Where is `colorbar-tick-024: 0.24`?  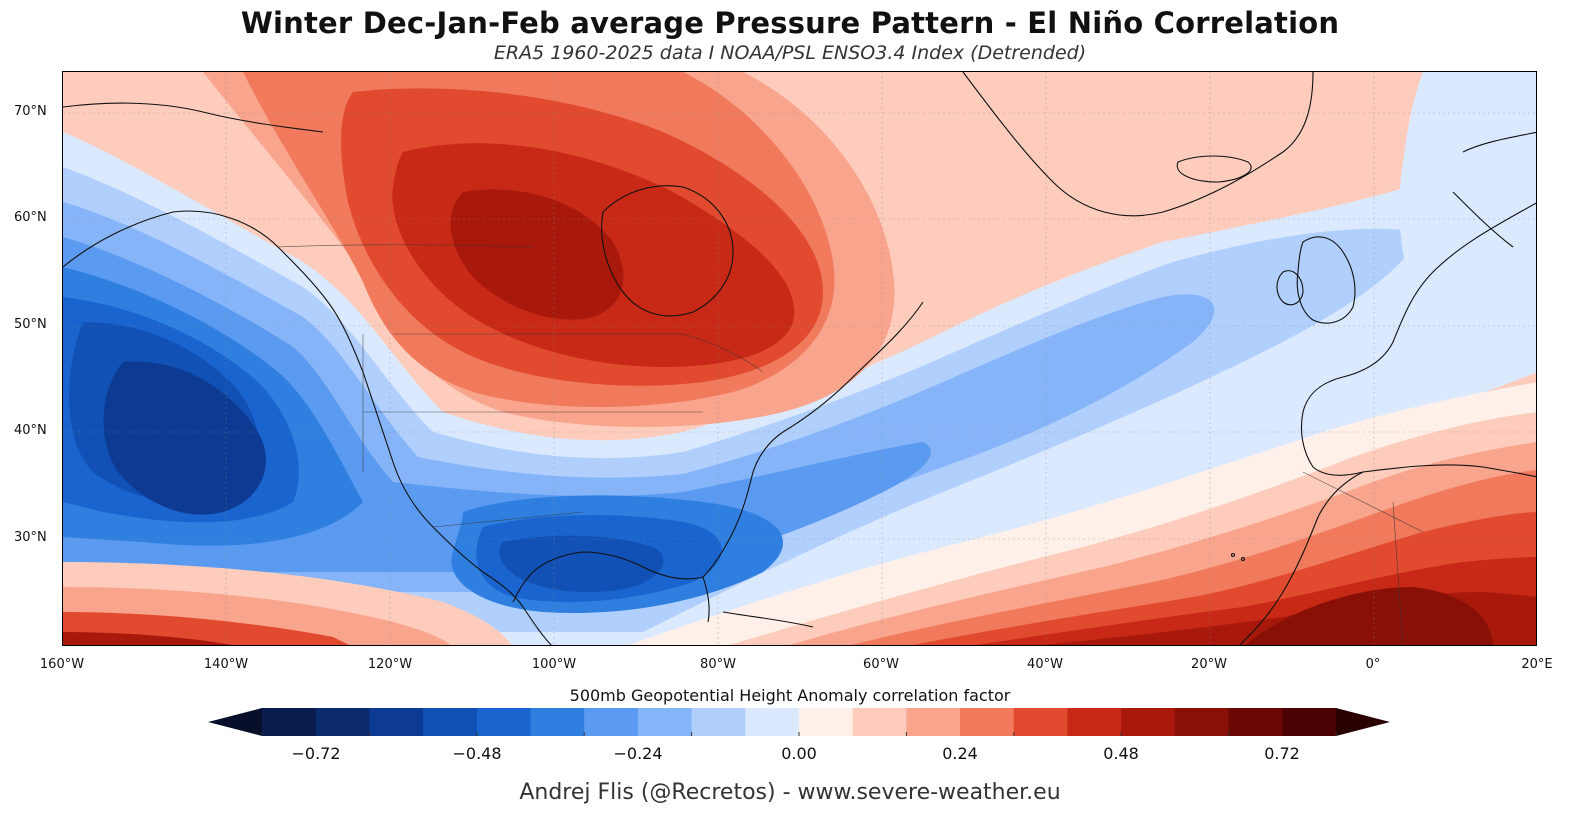 colorbar-tick-024: 0.24 is located at coordinates (960, 753).